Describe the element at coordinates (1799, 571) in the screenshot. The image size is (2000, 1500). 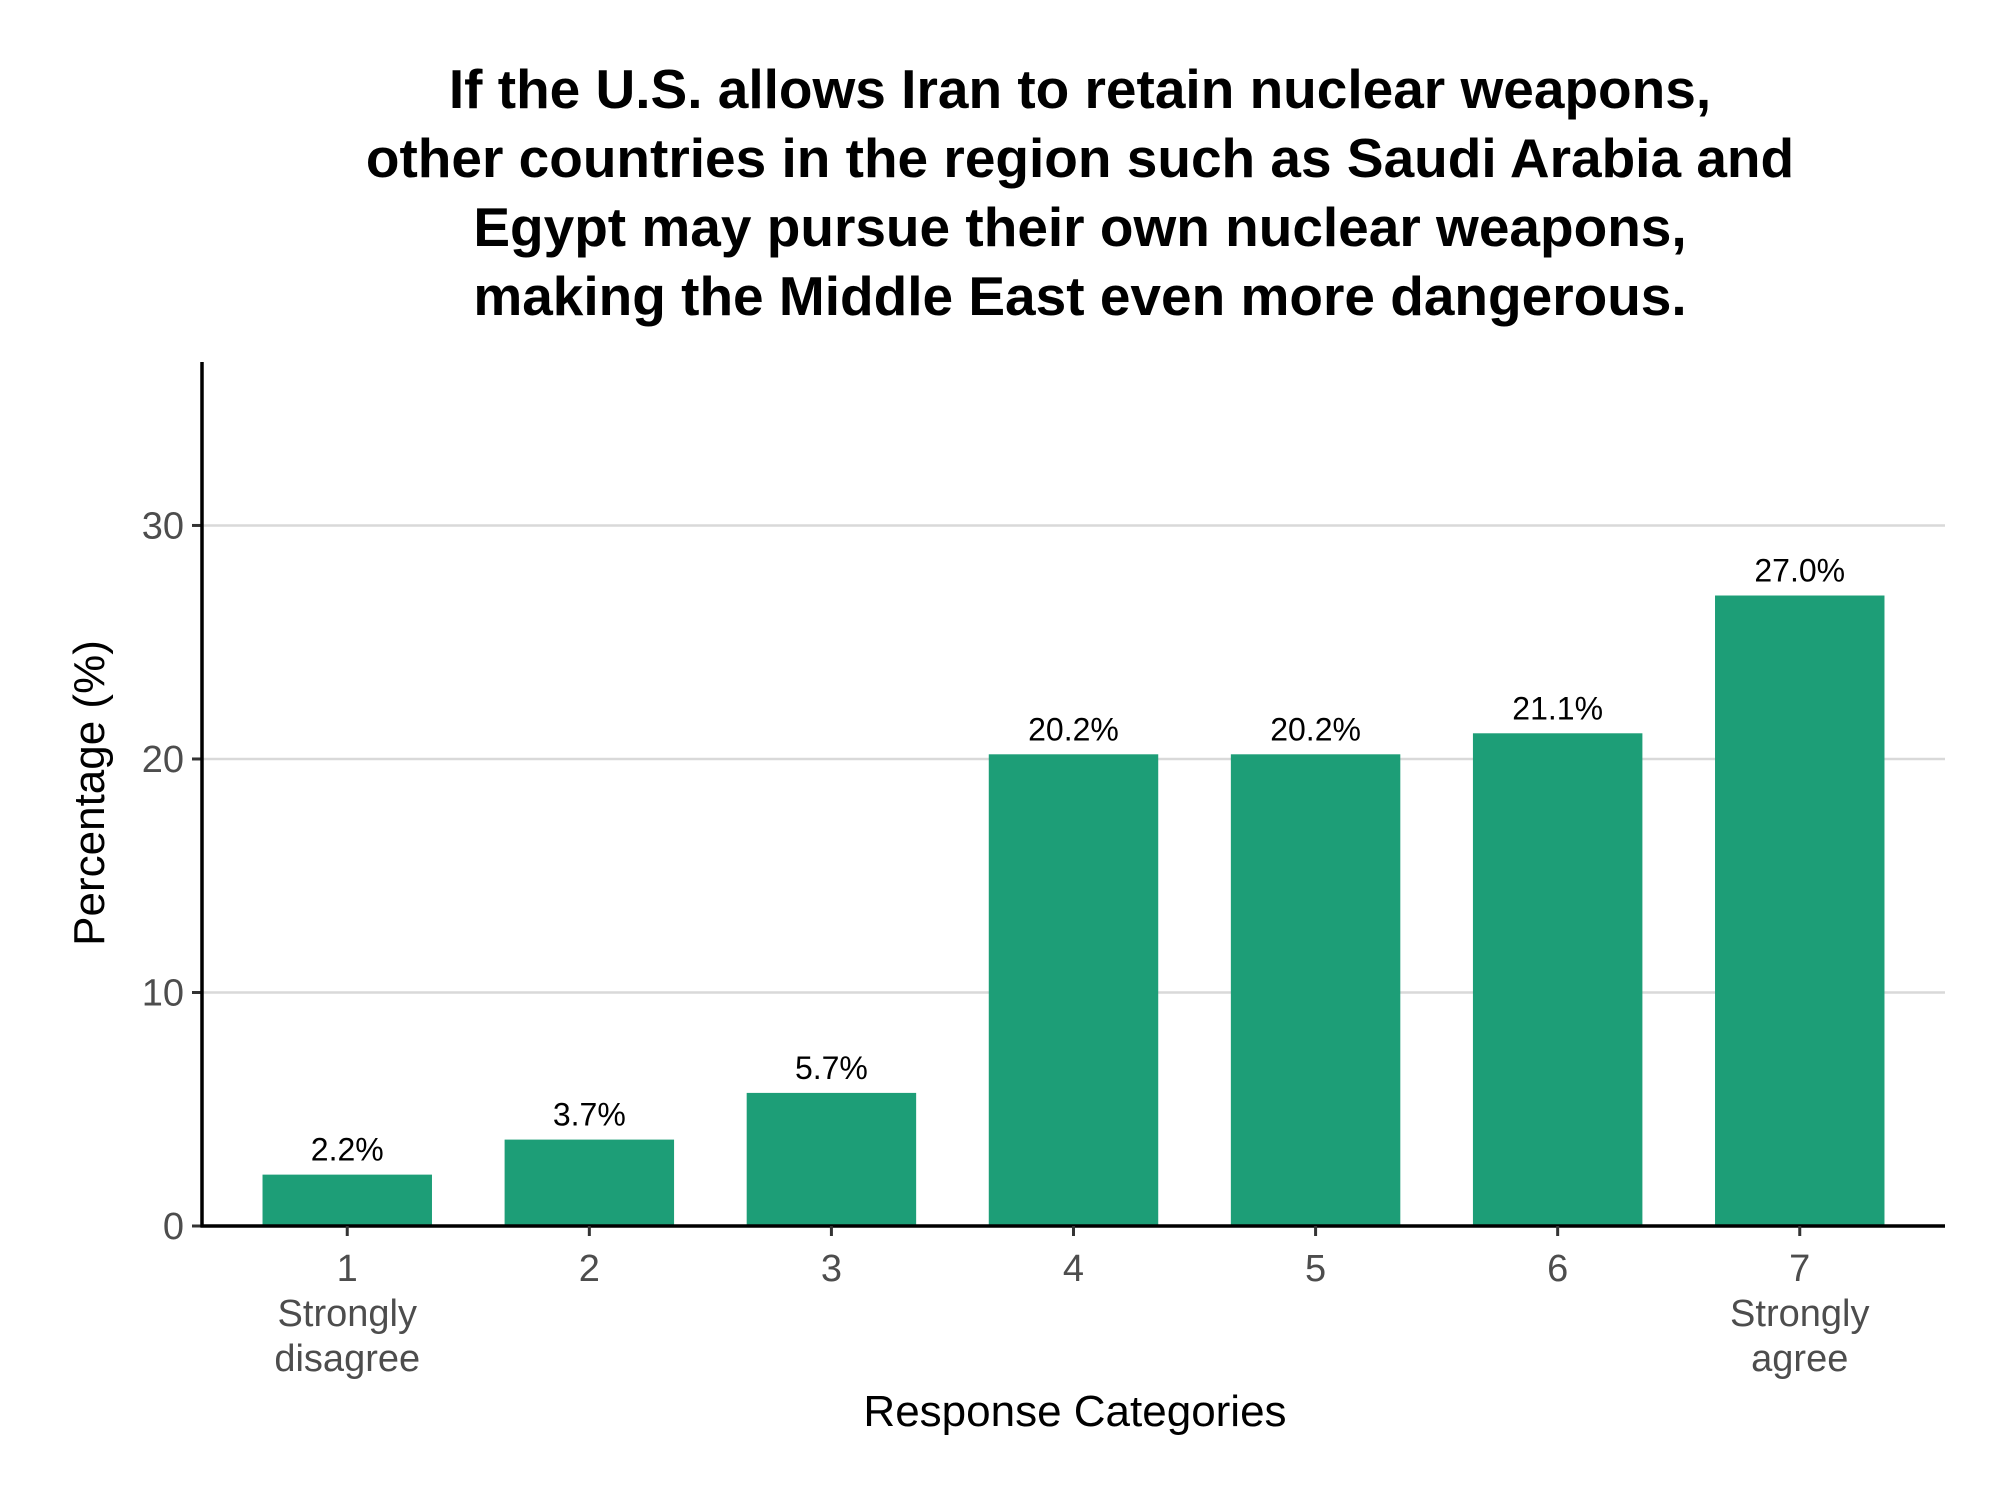
I see `data-label: 27.0%` at that location.